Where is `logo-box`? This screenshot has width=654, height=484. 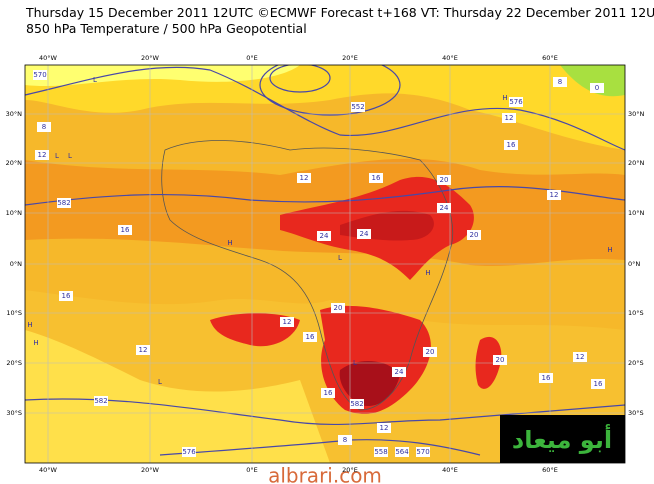 logo-box is located at coordinates (562, 439).